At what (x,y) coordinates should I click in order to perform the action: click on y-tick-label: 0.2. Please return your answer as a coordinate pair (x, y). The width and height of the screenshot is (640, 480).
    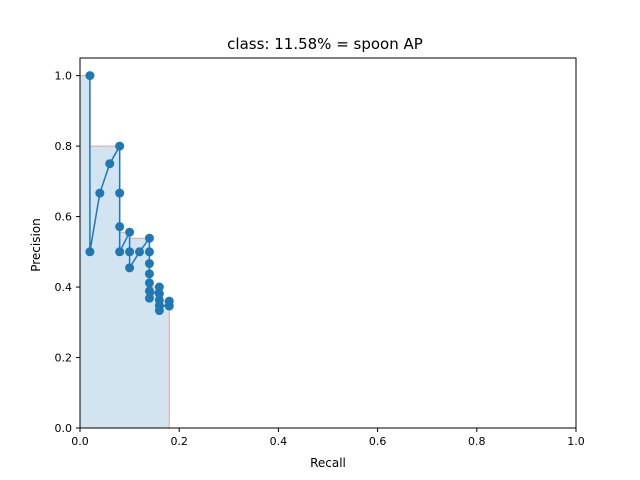
    Looking at the image, I should click on (64, 358).